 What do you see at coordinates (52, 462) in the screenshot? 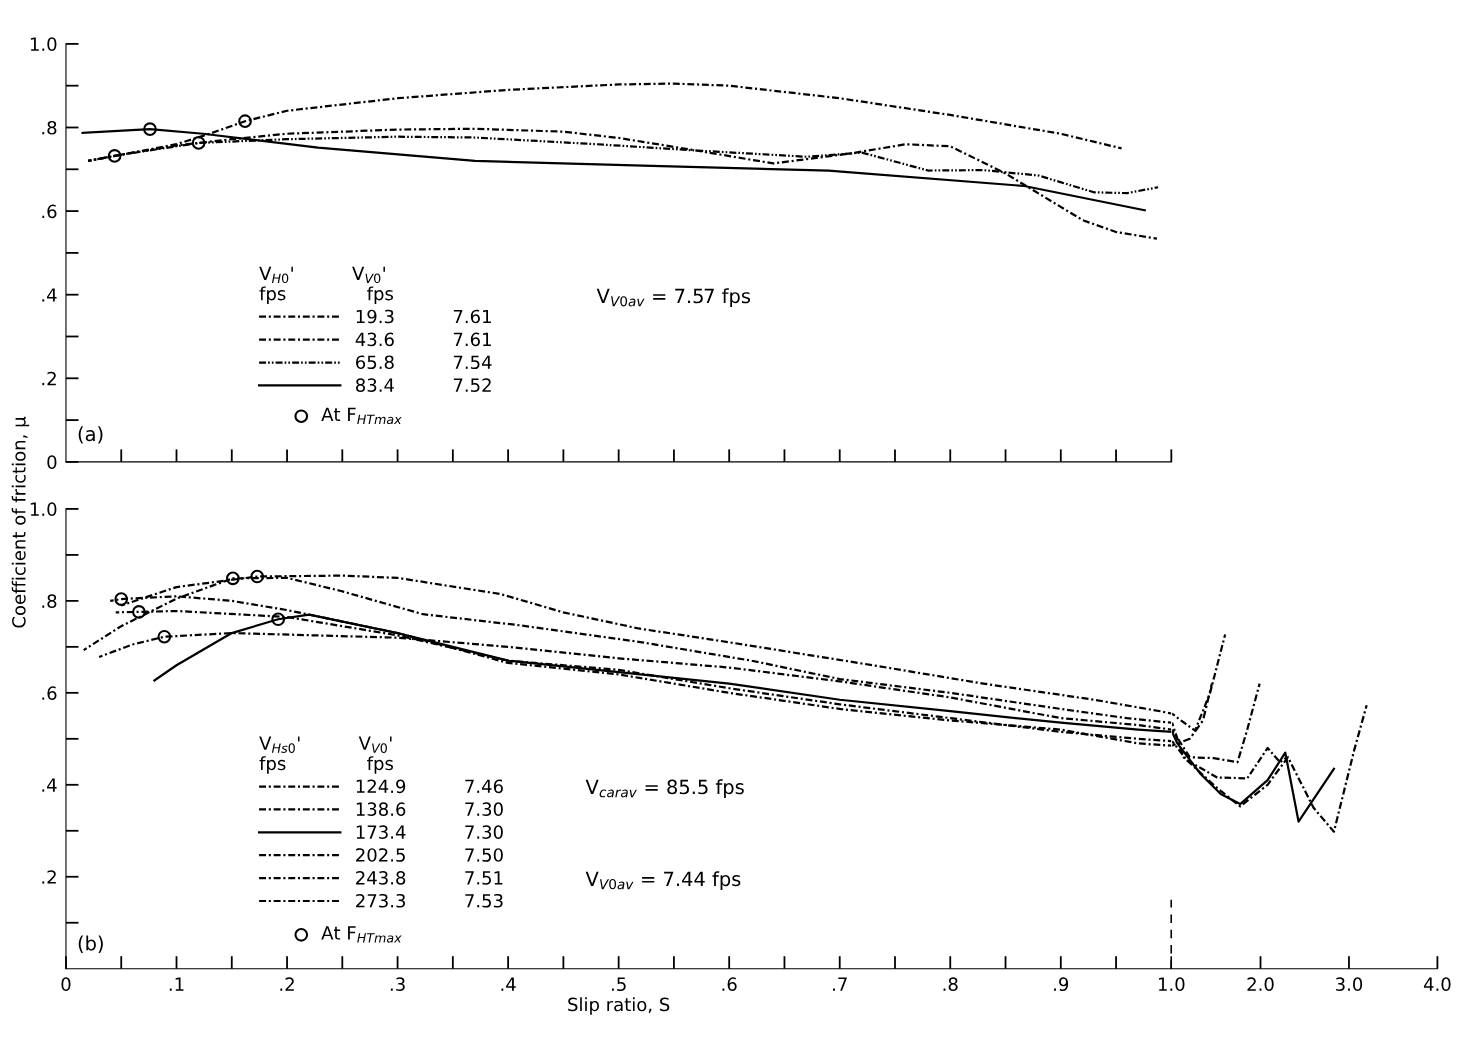
I see `y-tick-label: 0` at bounding box center [52, 462].